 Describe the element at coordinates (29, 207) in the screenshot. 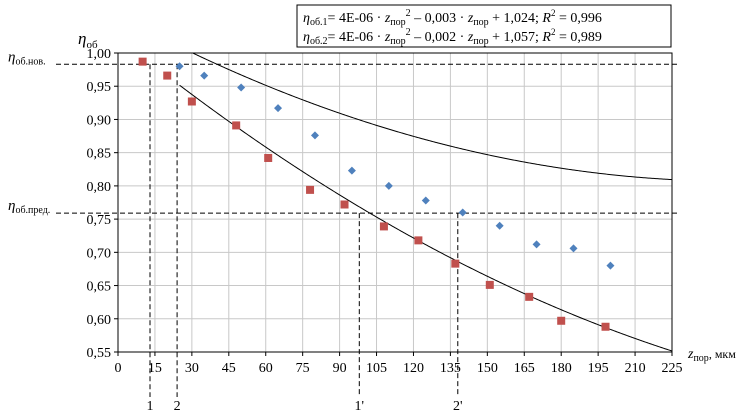

I see `reference-line-label: ηоб.пред.` at that location.